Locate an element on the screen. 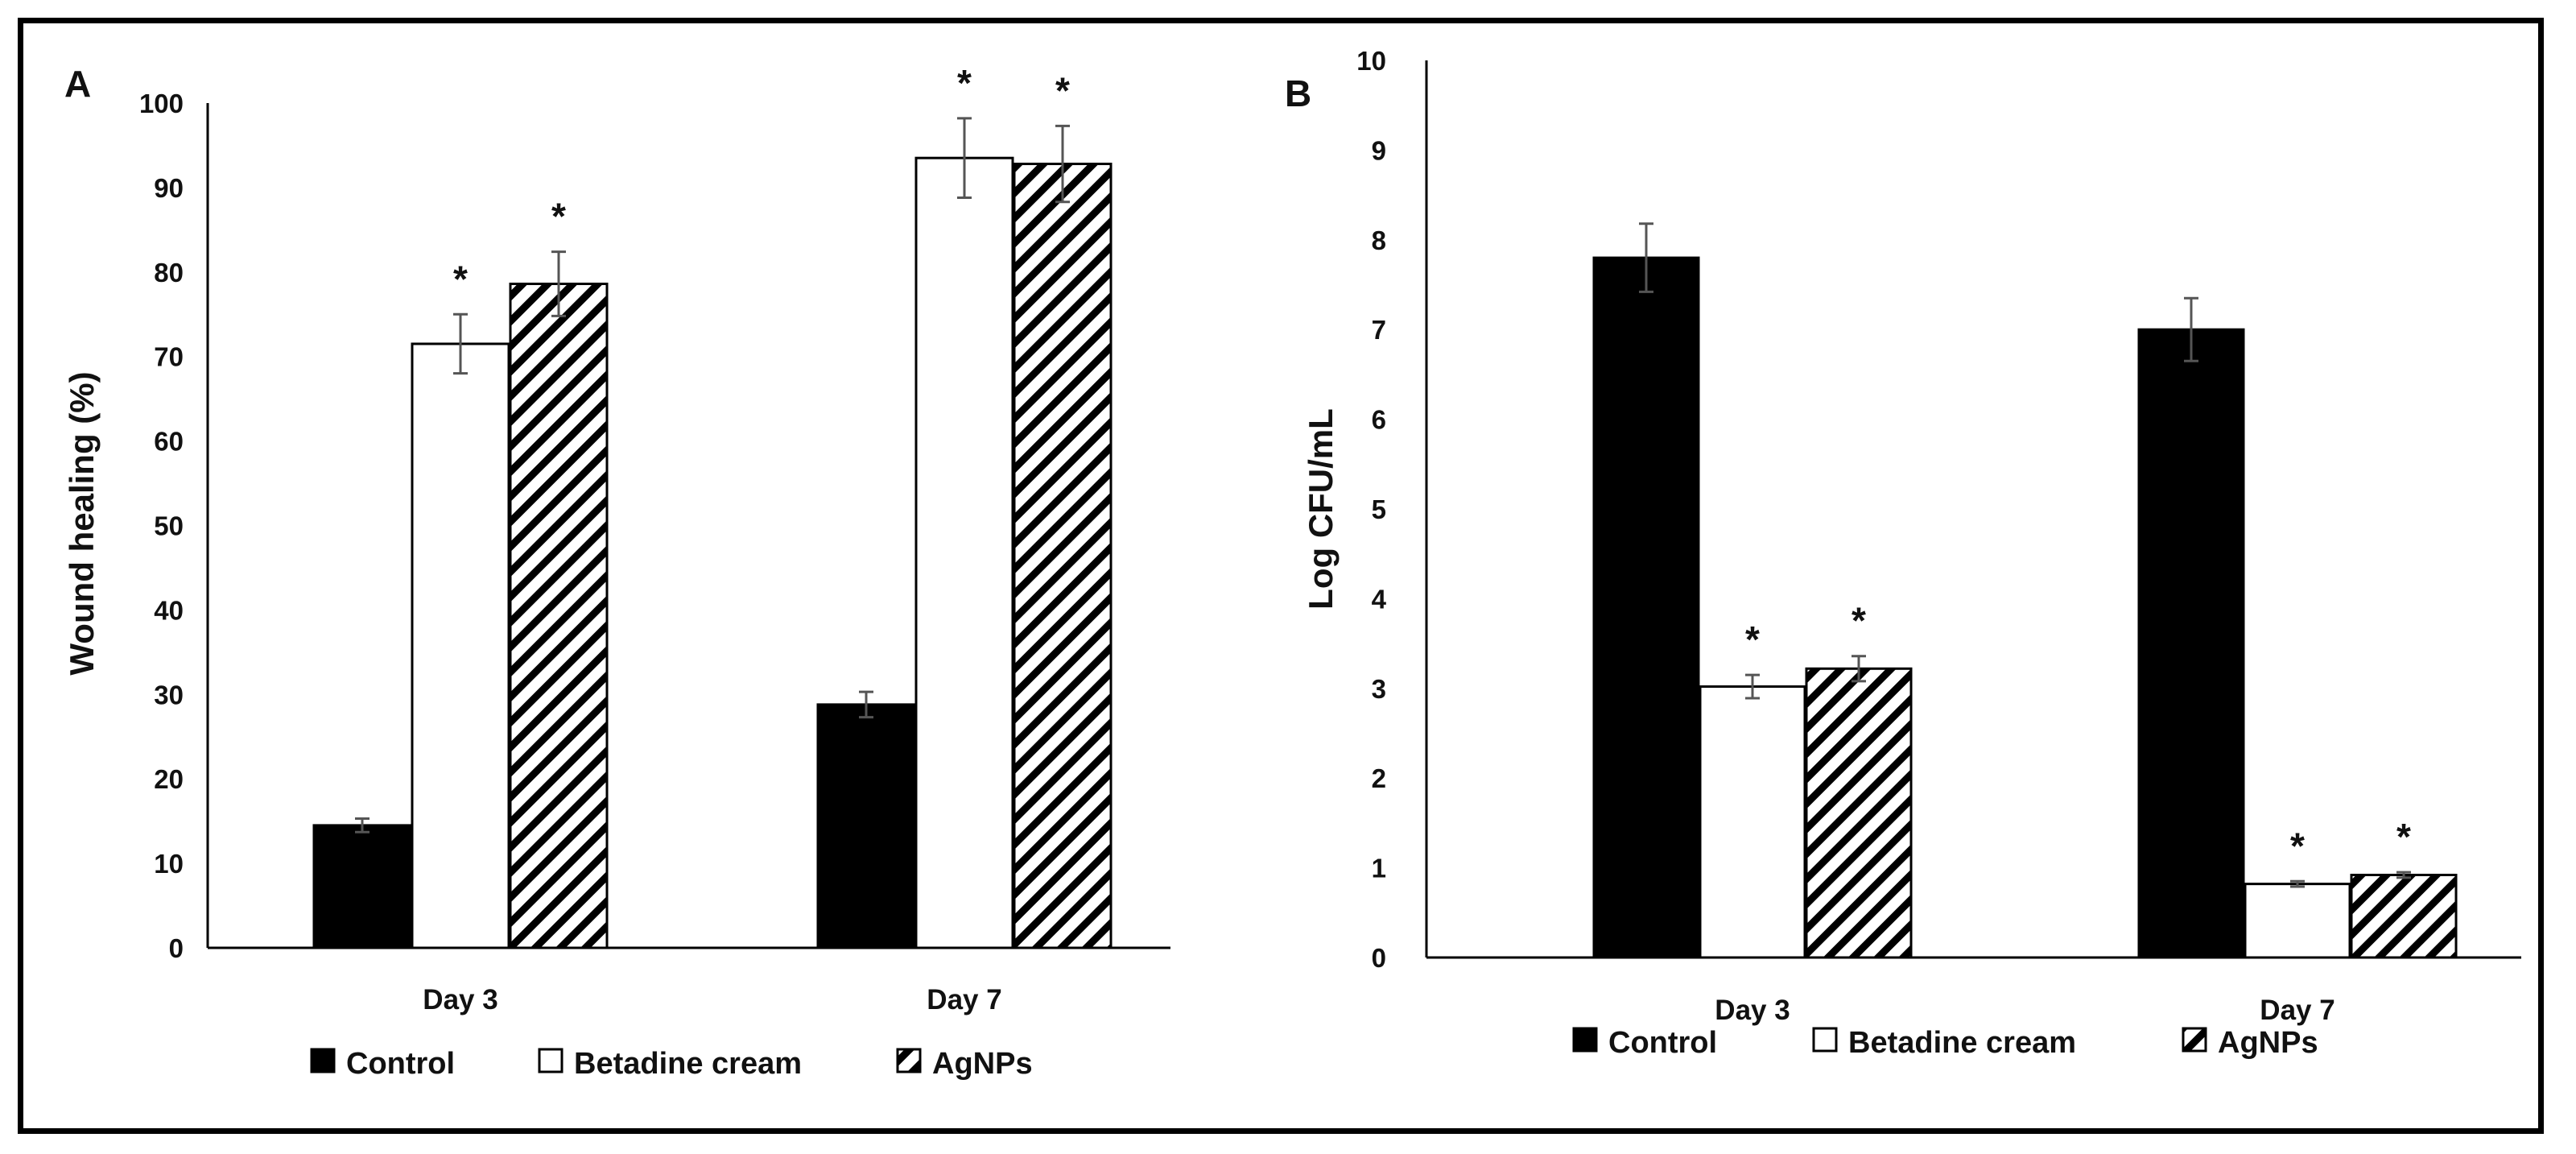 This screenshot has height=1154, width=2576. panel-b-y-tick-label: 2 is located at coordinates (1379, 778).